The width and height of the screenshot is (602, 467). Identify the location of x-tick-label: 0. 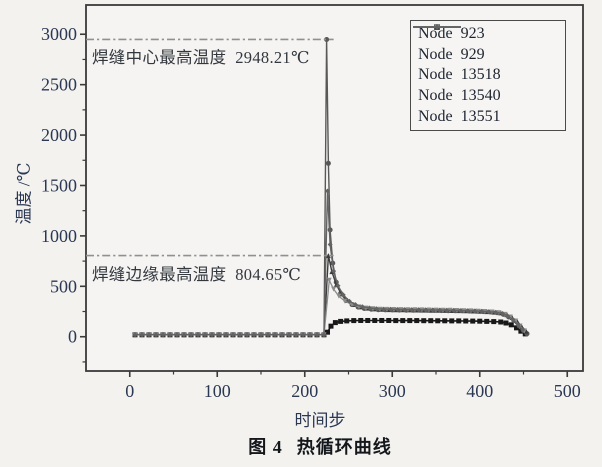
(129, 391).